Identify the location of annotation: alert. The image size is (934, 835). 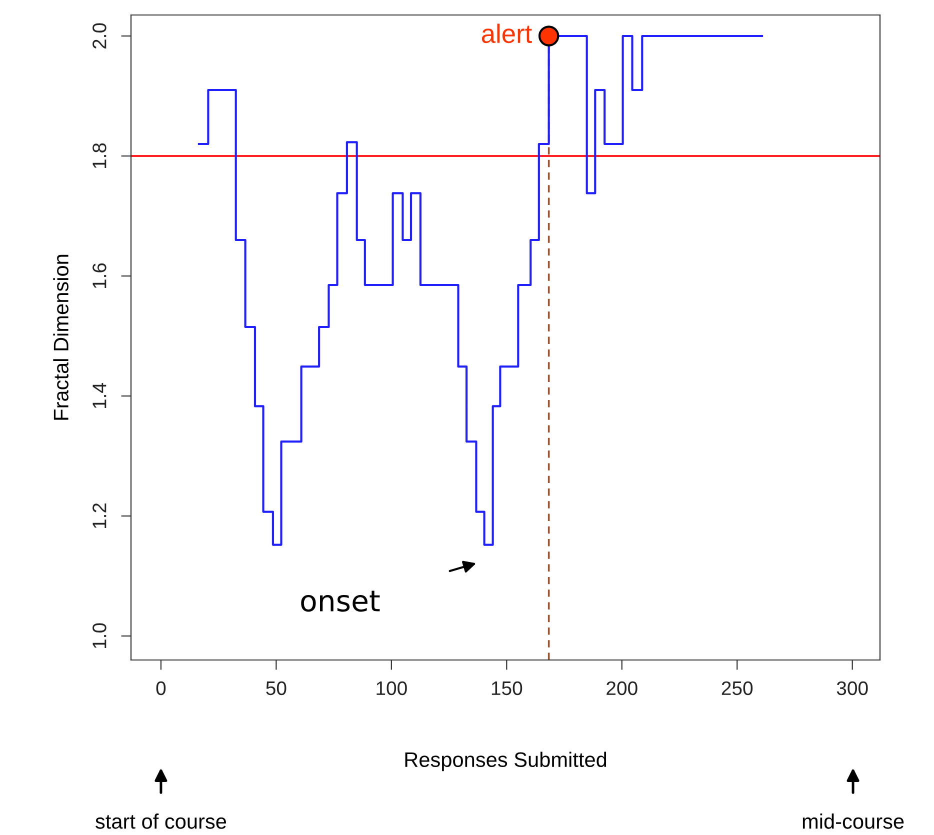
(507, 34).